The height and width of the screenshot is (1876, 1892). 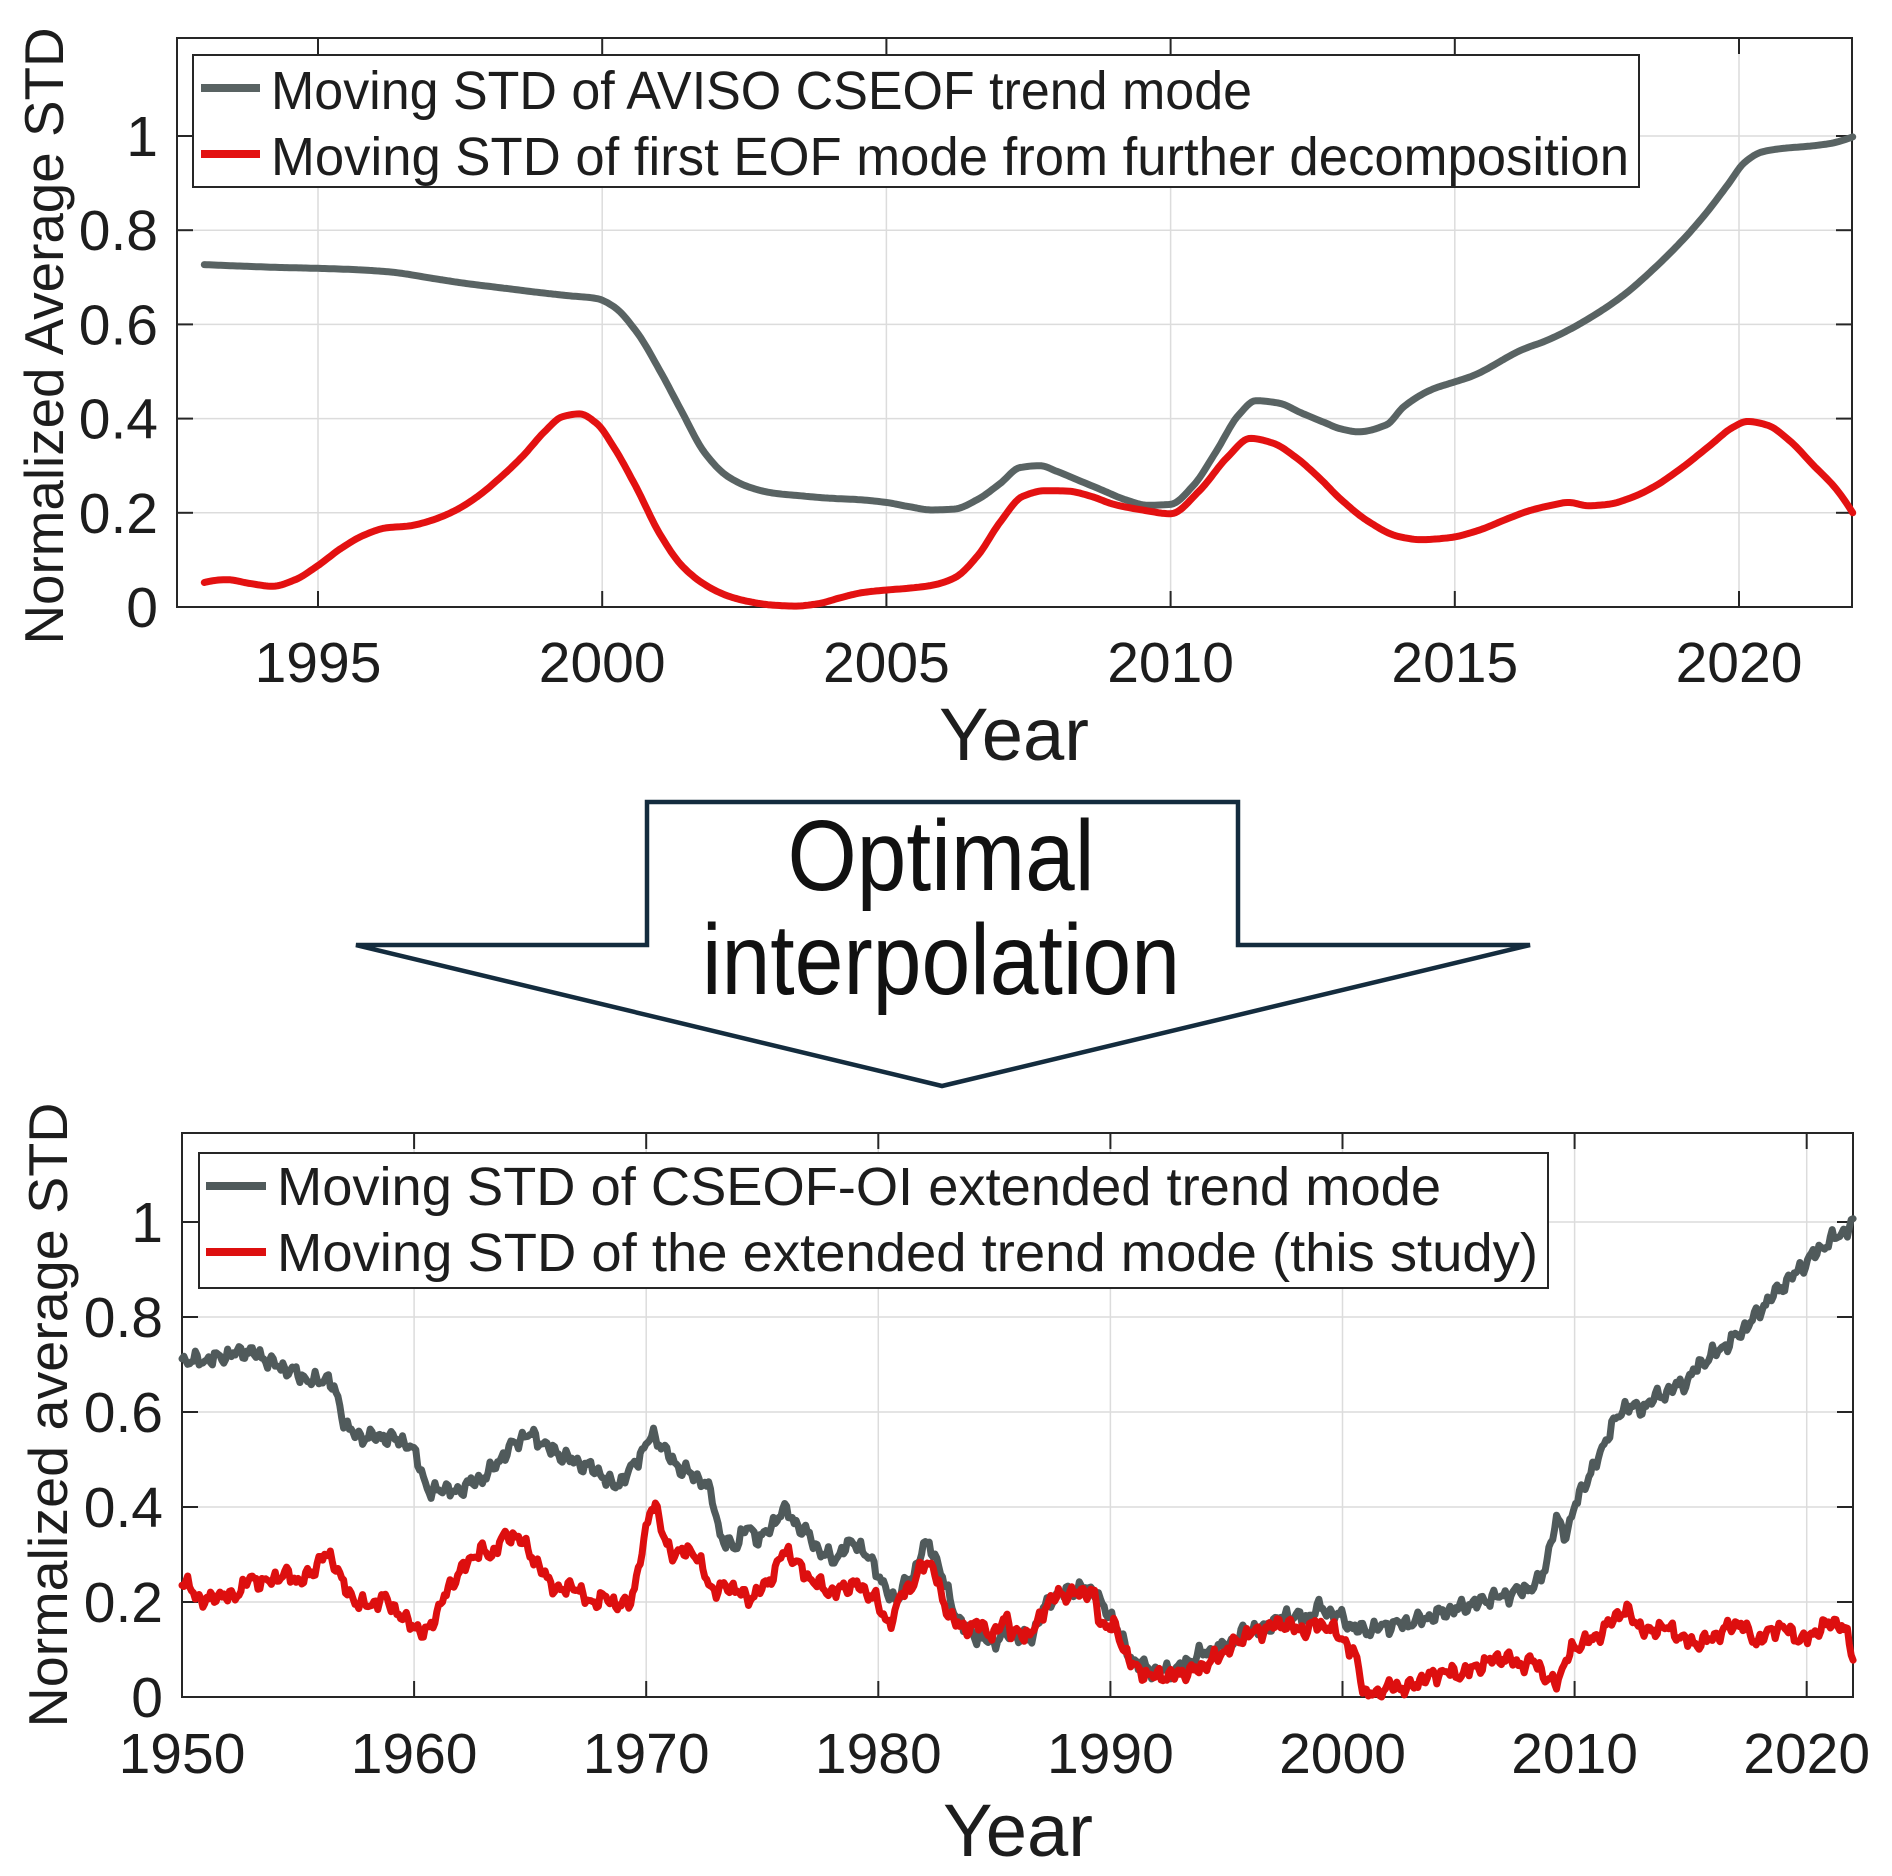 I want to click on svg-text: 1990, so click(x=1110, y=1754).